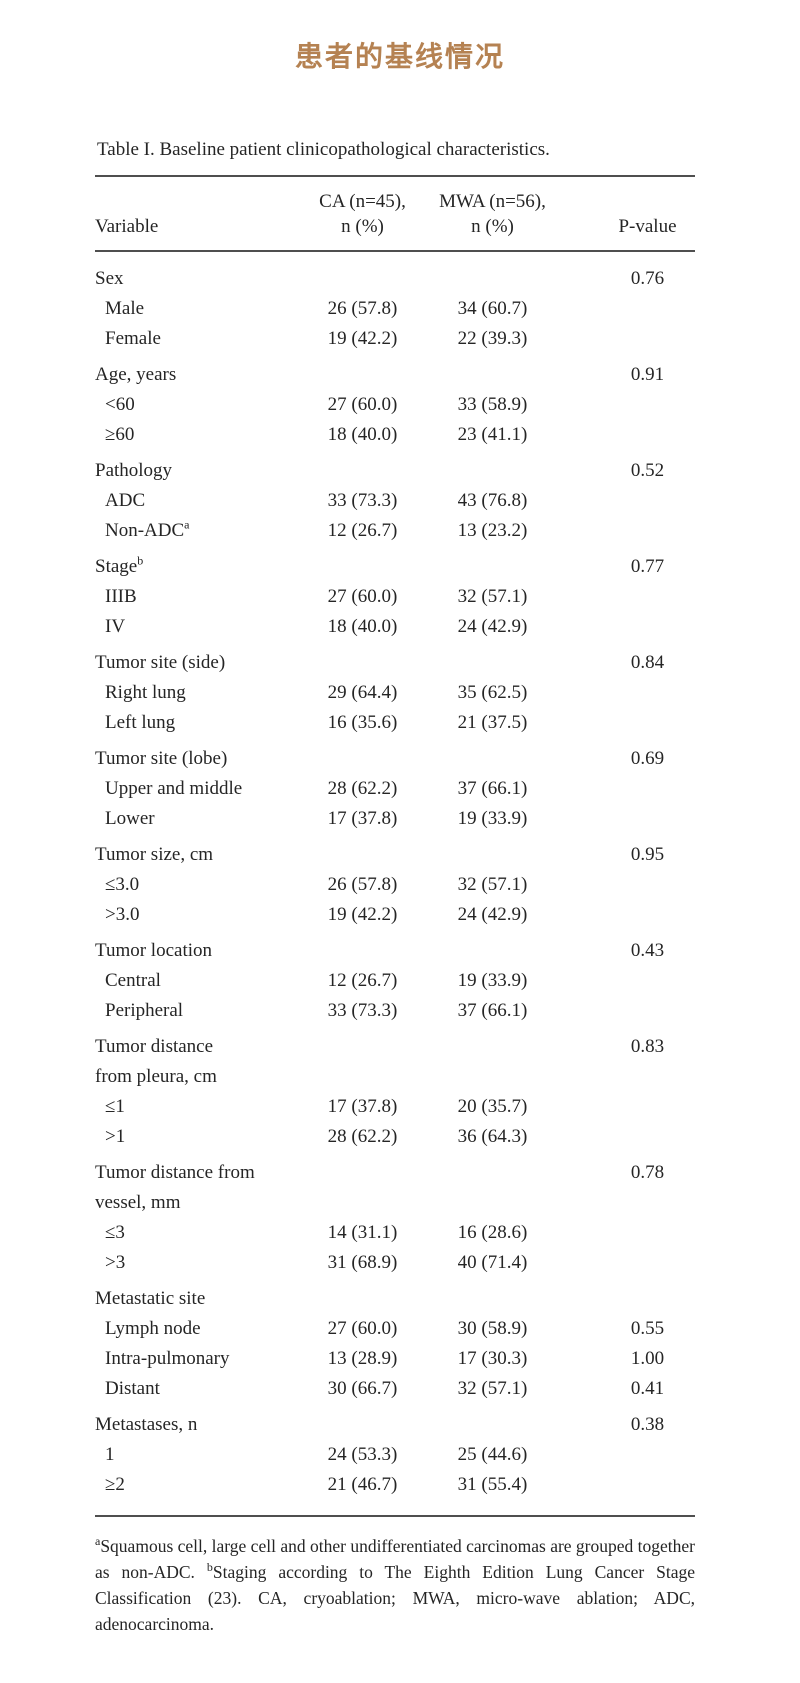 The height and width of the screenshot is (1683, 800). Describe the element at coordinates (156, 1076) in the screenshot. I see `variable-cell: from pleura, cm` at that location.